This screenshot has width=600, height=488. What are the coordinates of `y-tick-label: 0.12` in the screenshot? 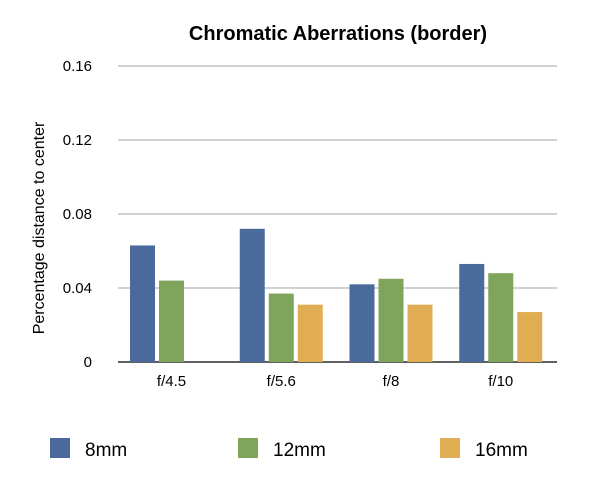 It's located at (77, 140).